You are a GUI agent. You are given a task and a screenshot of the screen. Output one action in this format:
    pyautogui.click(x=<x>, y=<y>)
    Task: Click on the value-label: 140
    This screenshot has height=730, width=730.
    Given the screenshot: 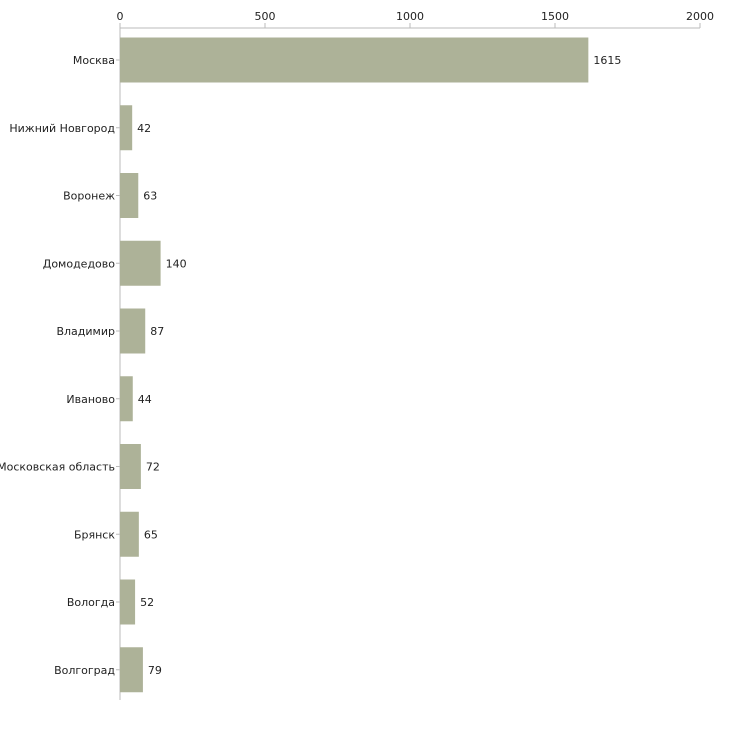 What is the action you would take?
    pyautogui.click(x=176, y=263)
    